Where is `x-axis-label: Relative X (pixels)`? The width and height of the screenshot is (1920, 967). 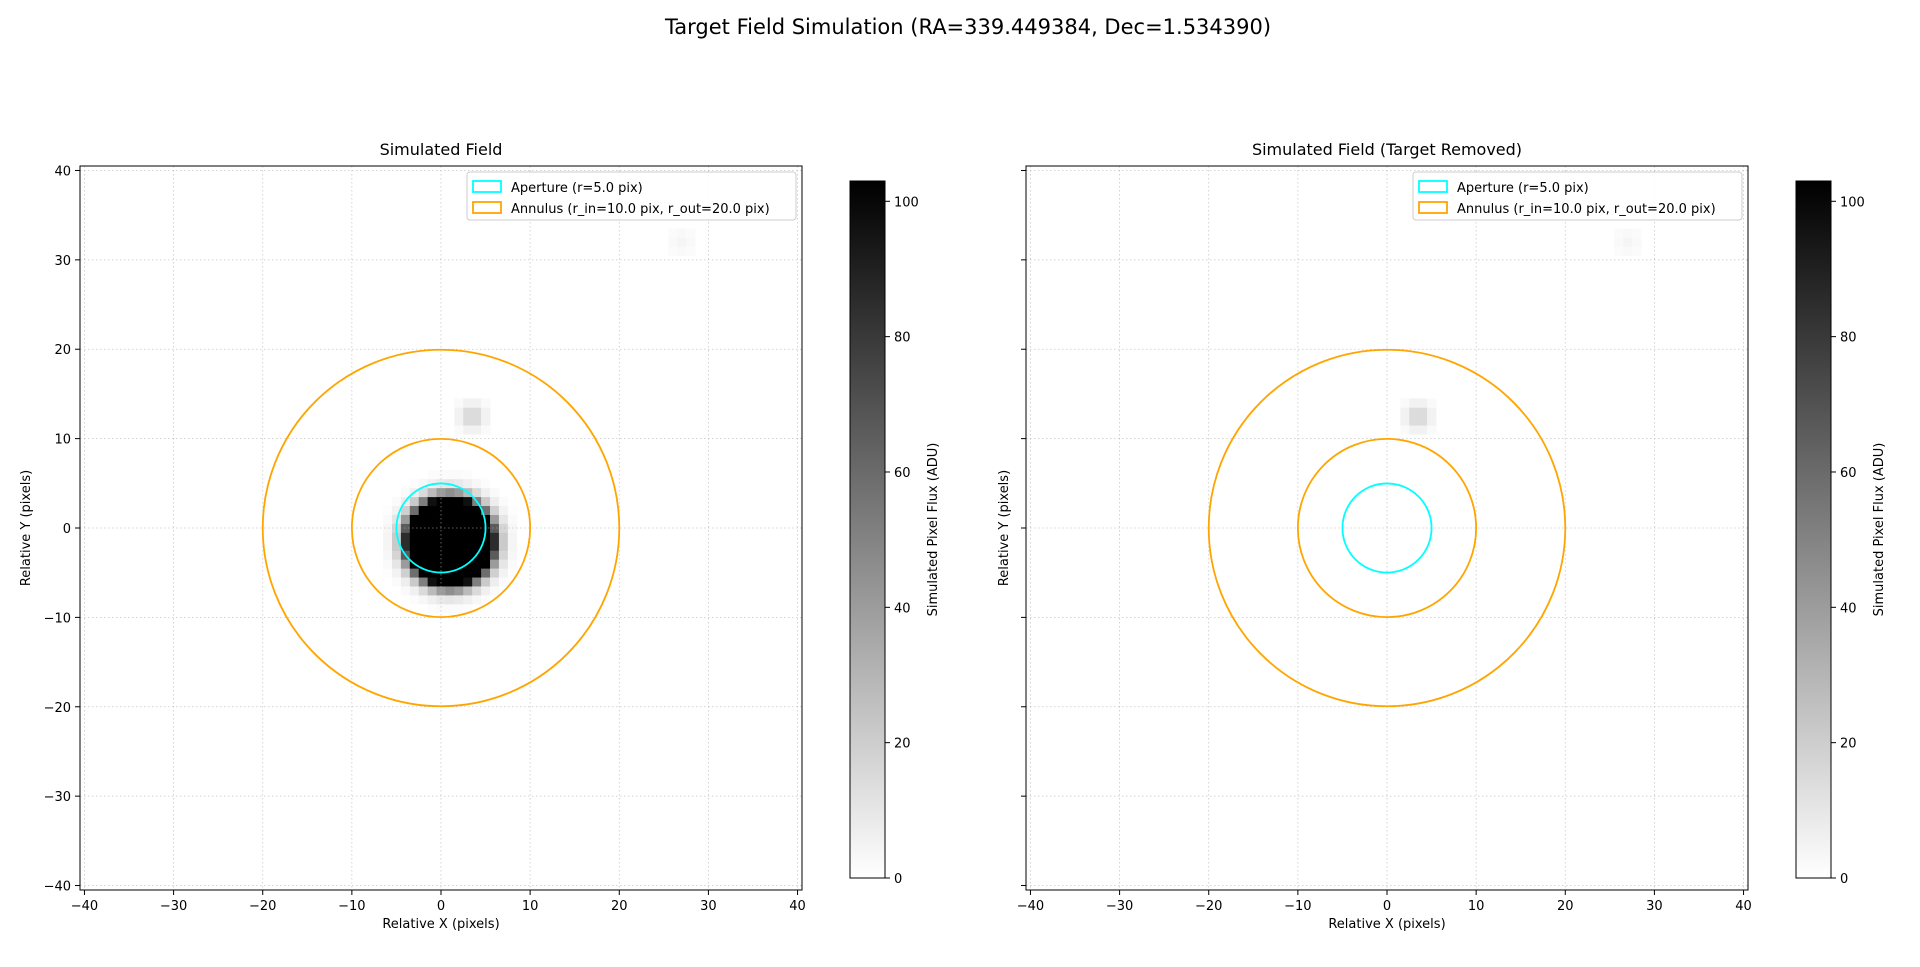 x-axis-label: Relative X (pixels) is located at coordinates (1386, 924).